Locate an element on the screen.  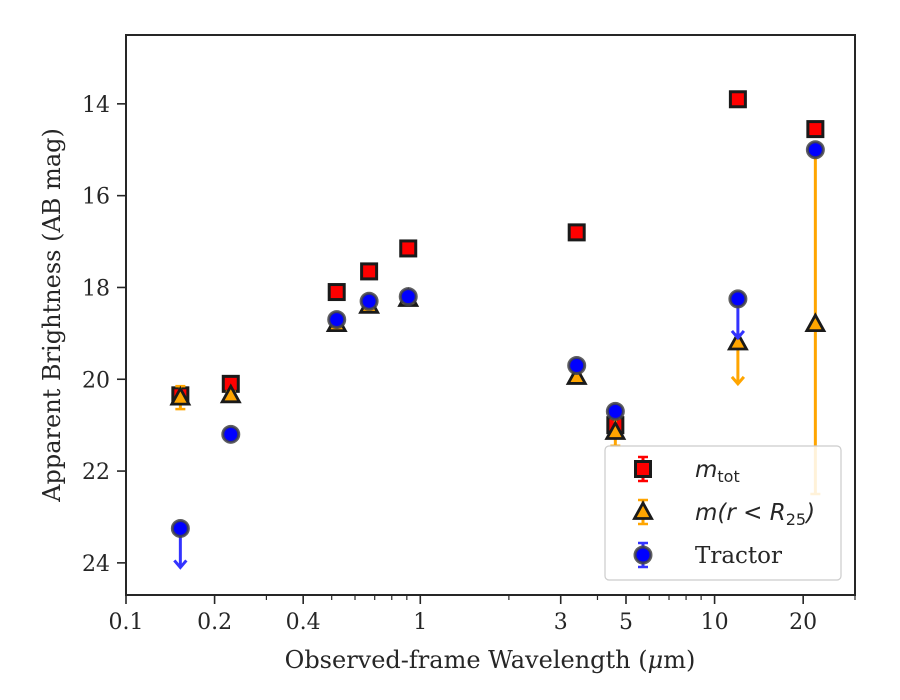
legend-marker-tractor is located at coordinates (643, 555).